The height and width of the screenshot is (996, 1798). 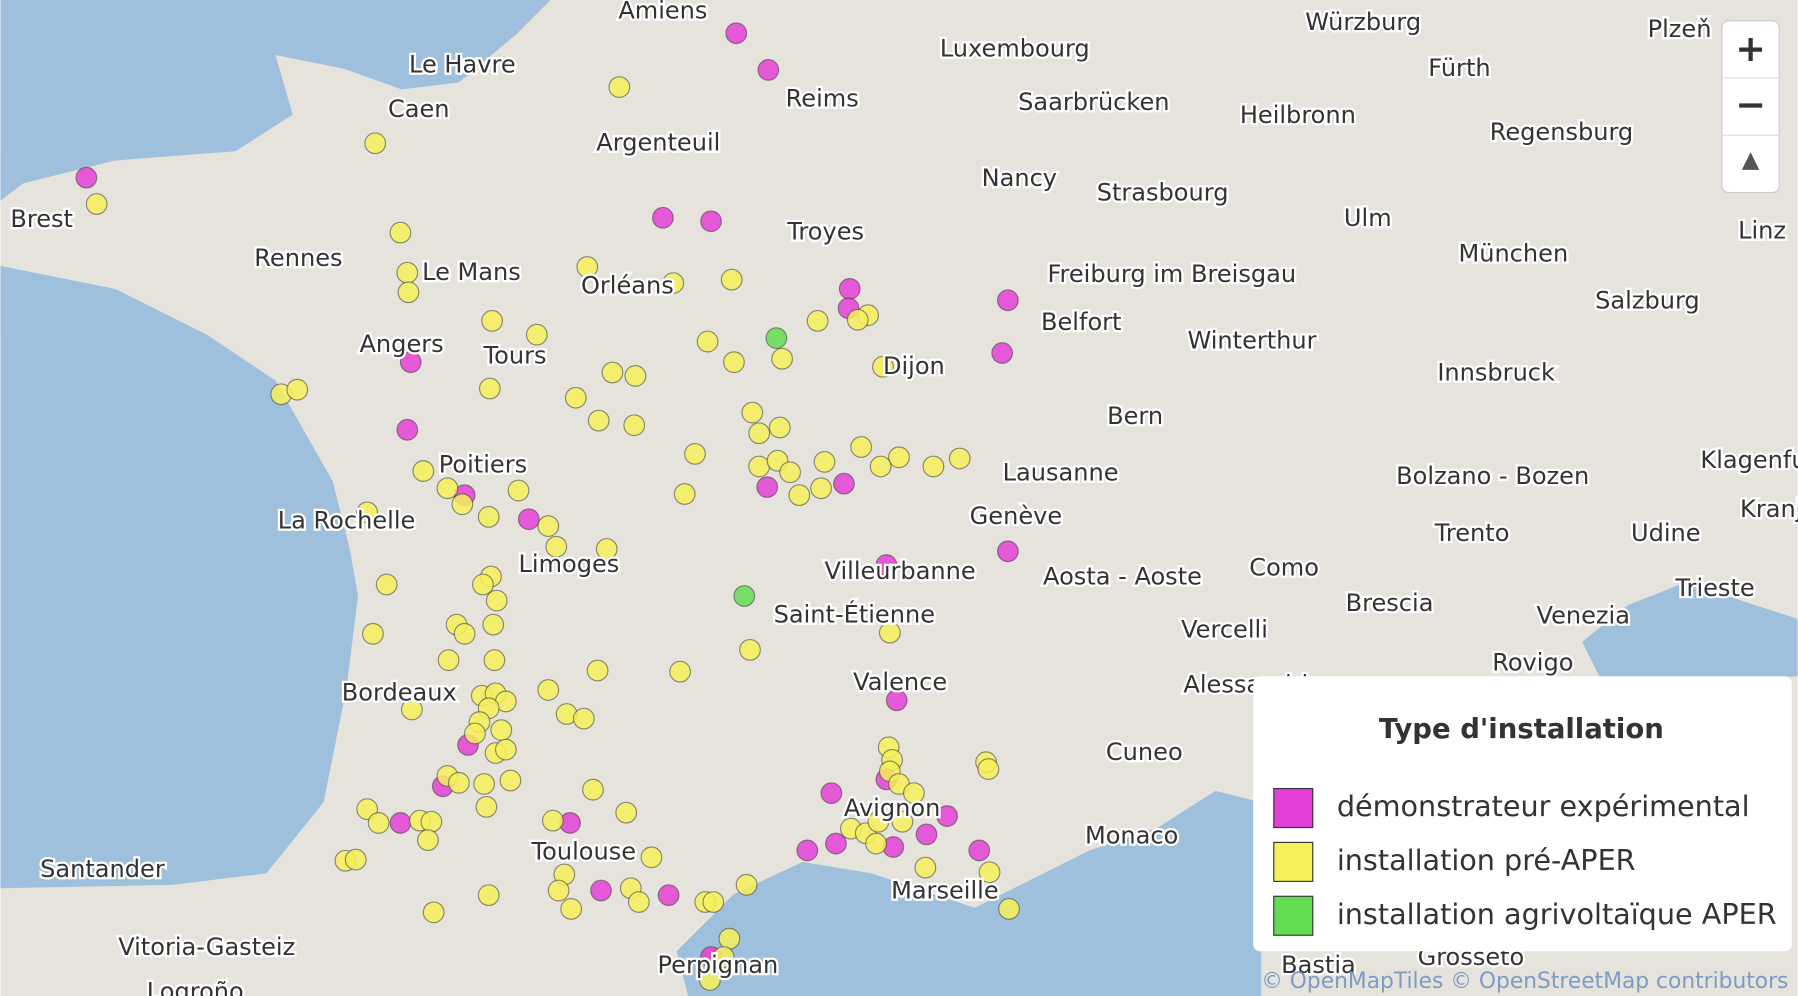 I want to click on place-label: Dijon, so click(x=914, y=366).